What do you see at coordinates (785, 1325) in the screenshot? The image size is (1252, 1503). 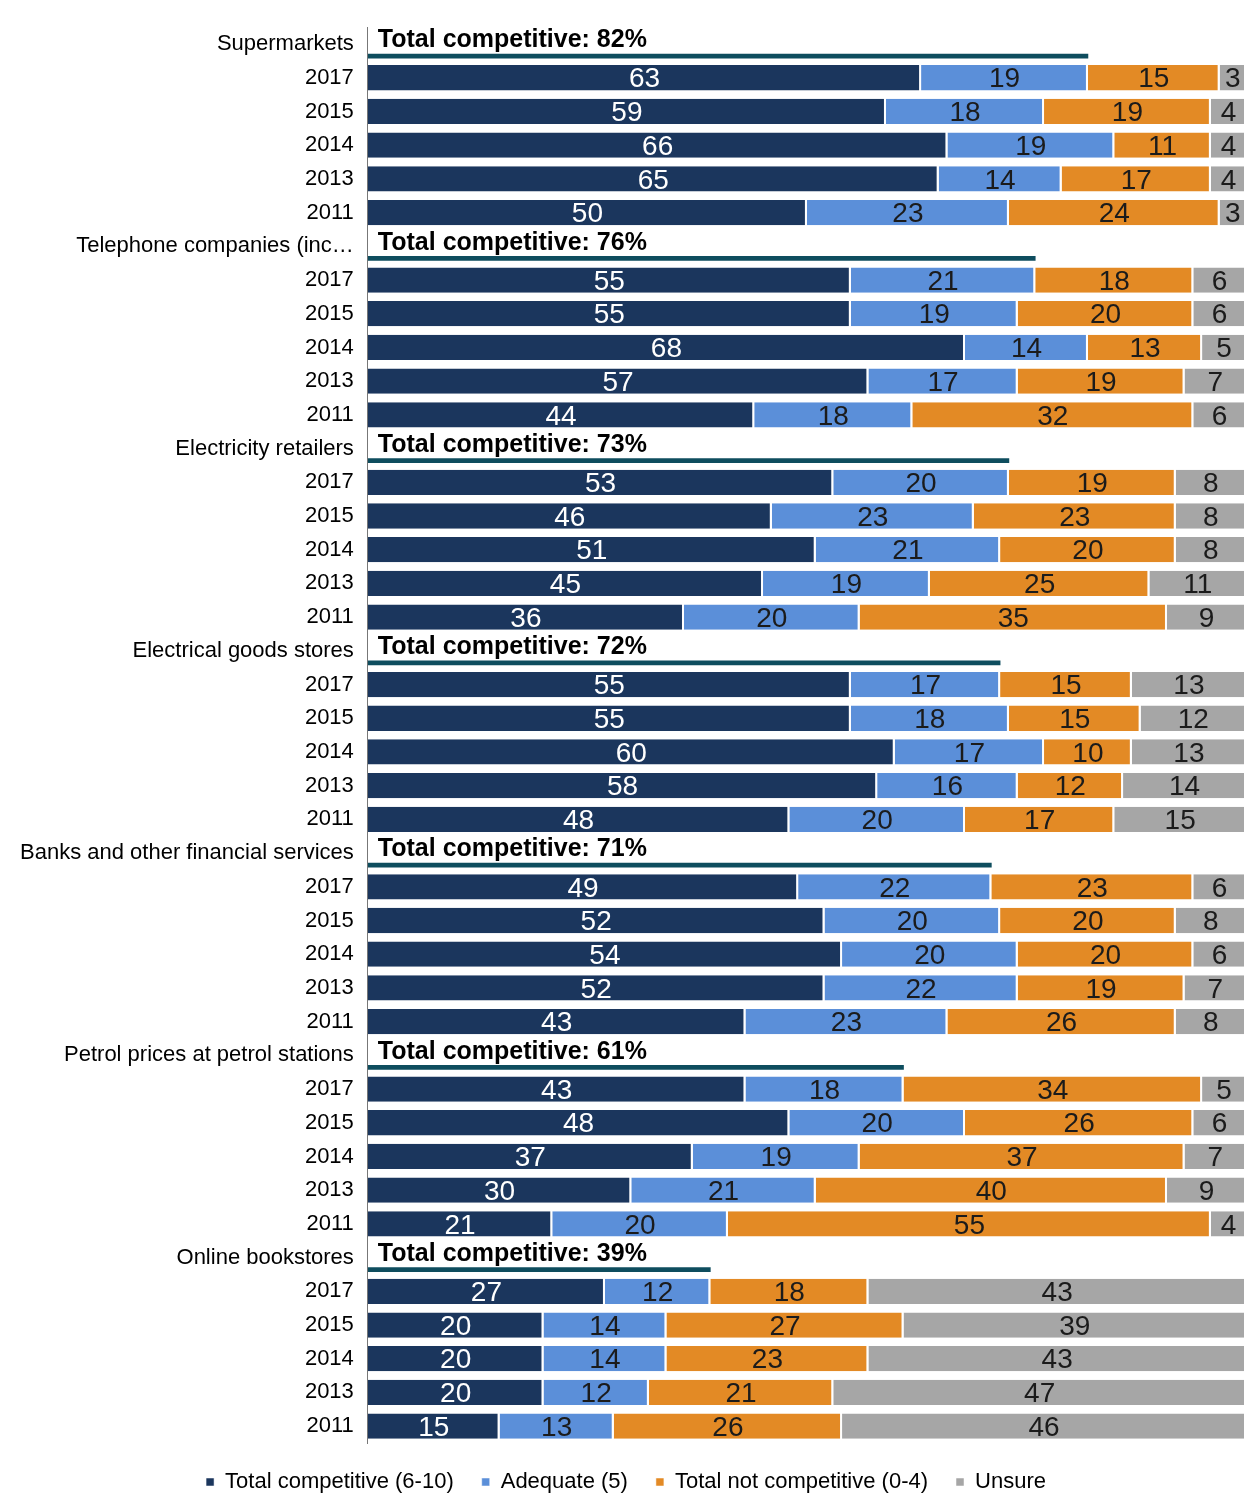 I see `data-label: 27` at bounding box center [785, 1325].